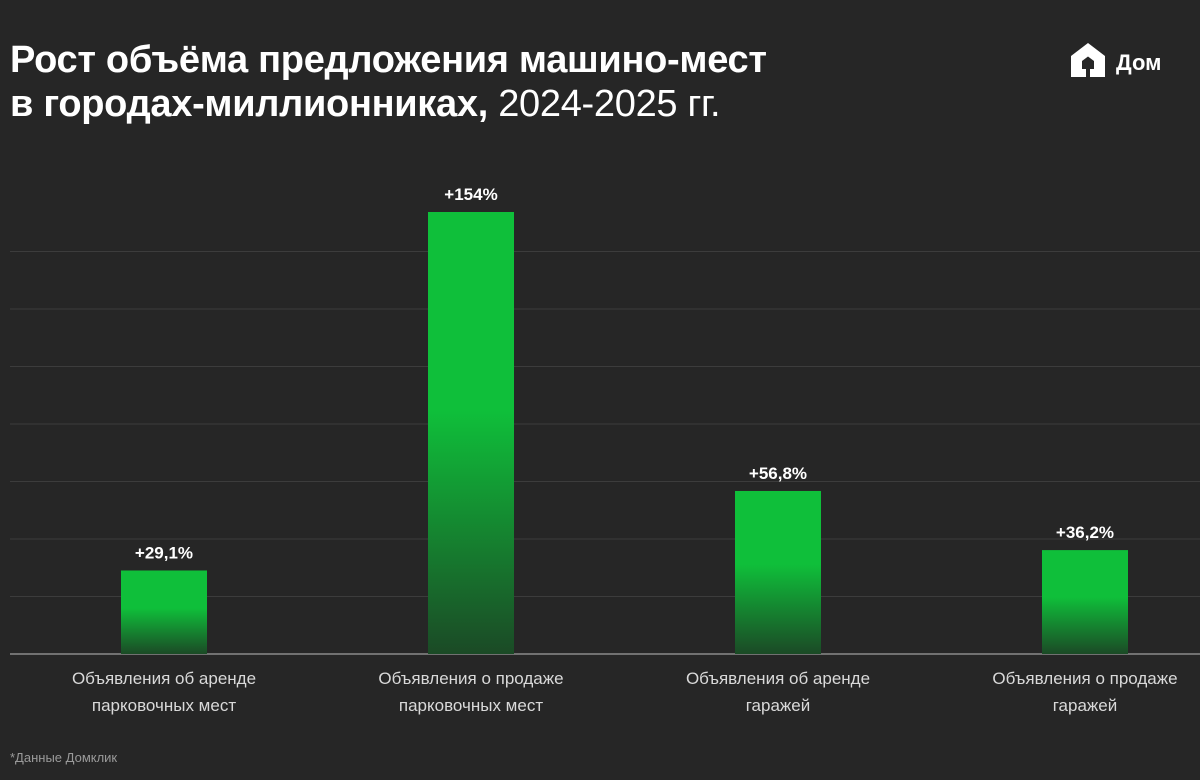  What do you see at coordinates (1088, 62) in the screenshot?
I see `house-logo-icon` at bounding box center [1088, 62].